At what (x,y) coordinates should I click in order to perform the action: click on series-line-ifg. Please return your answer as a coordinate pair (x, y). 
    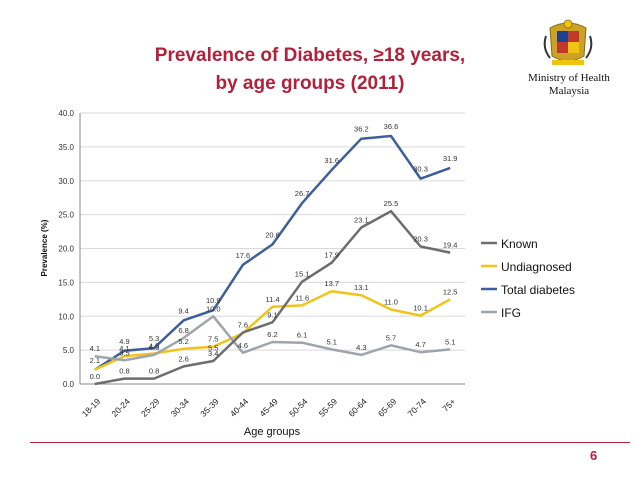
    Looking at the image, I should click on (272, 338).